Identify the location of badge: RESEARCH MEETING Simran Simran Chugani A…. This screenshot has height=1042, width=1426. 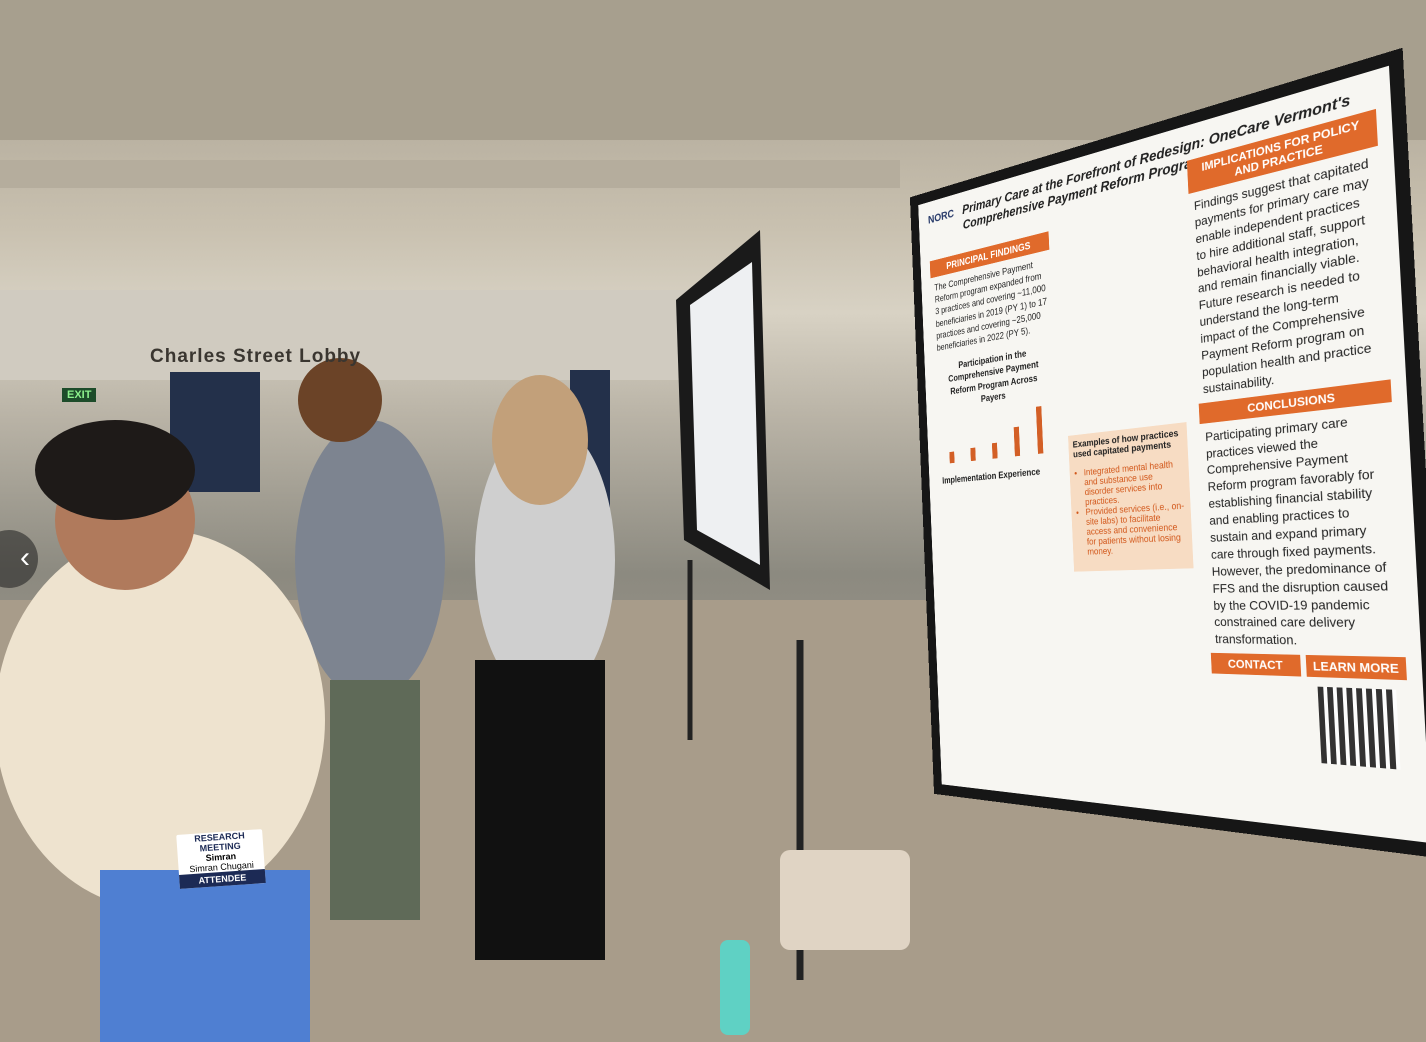
(221, 859).